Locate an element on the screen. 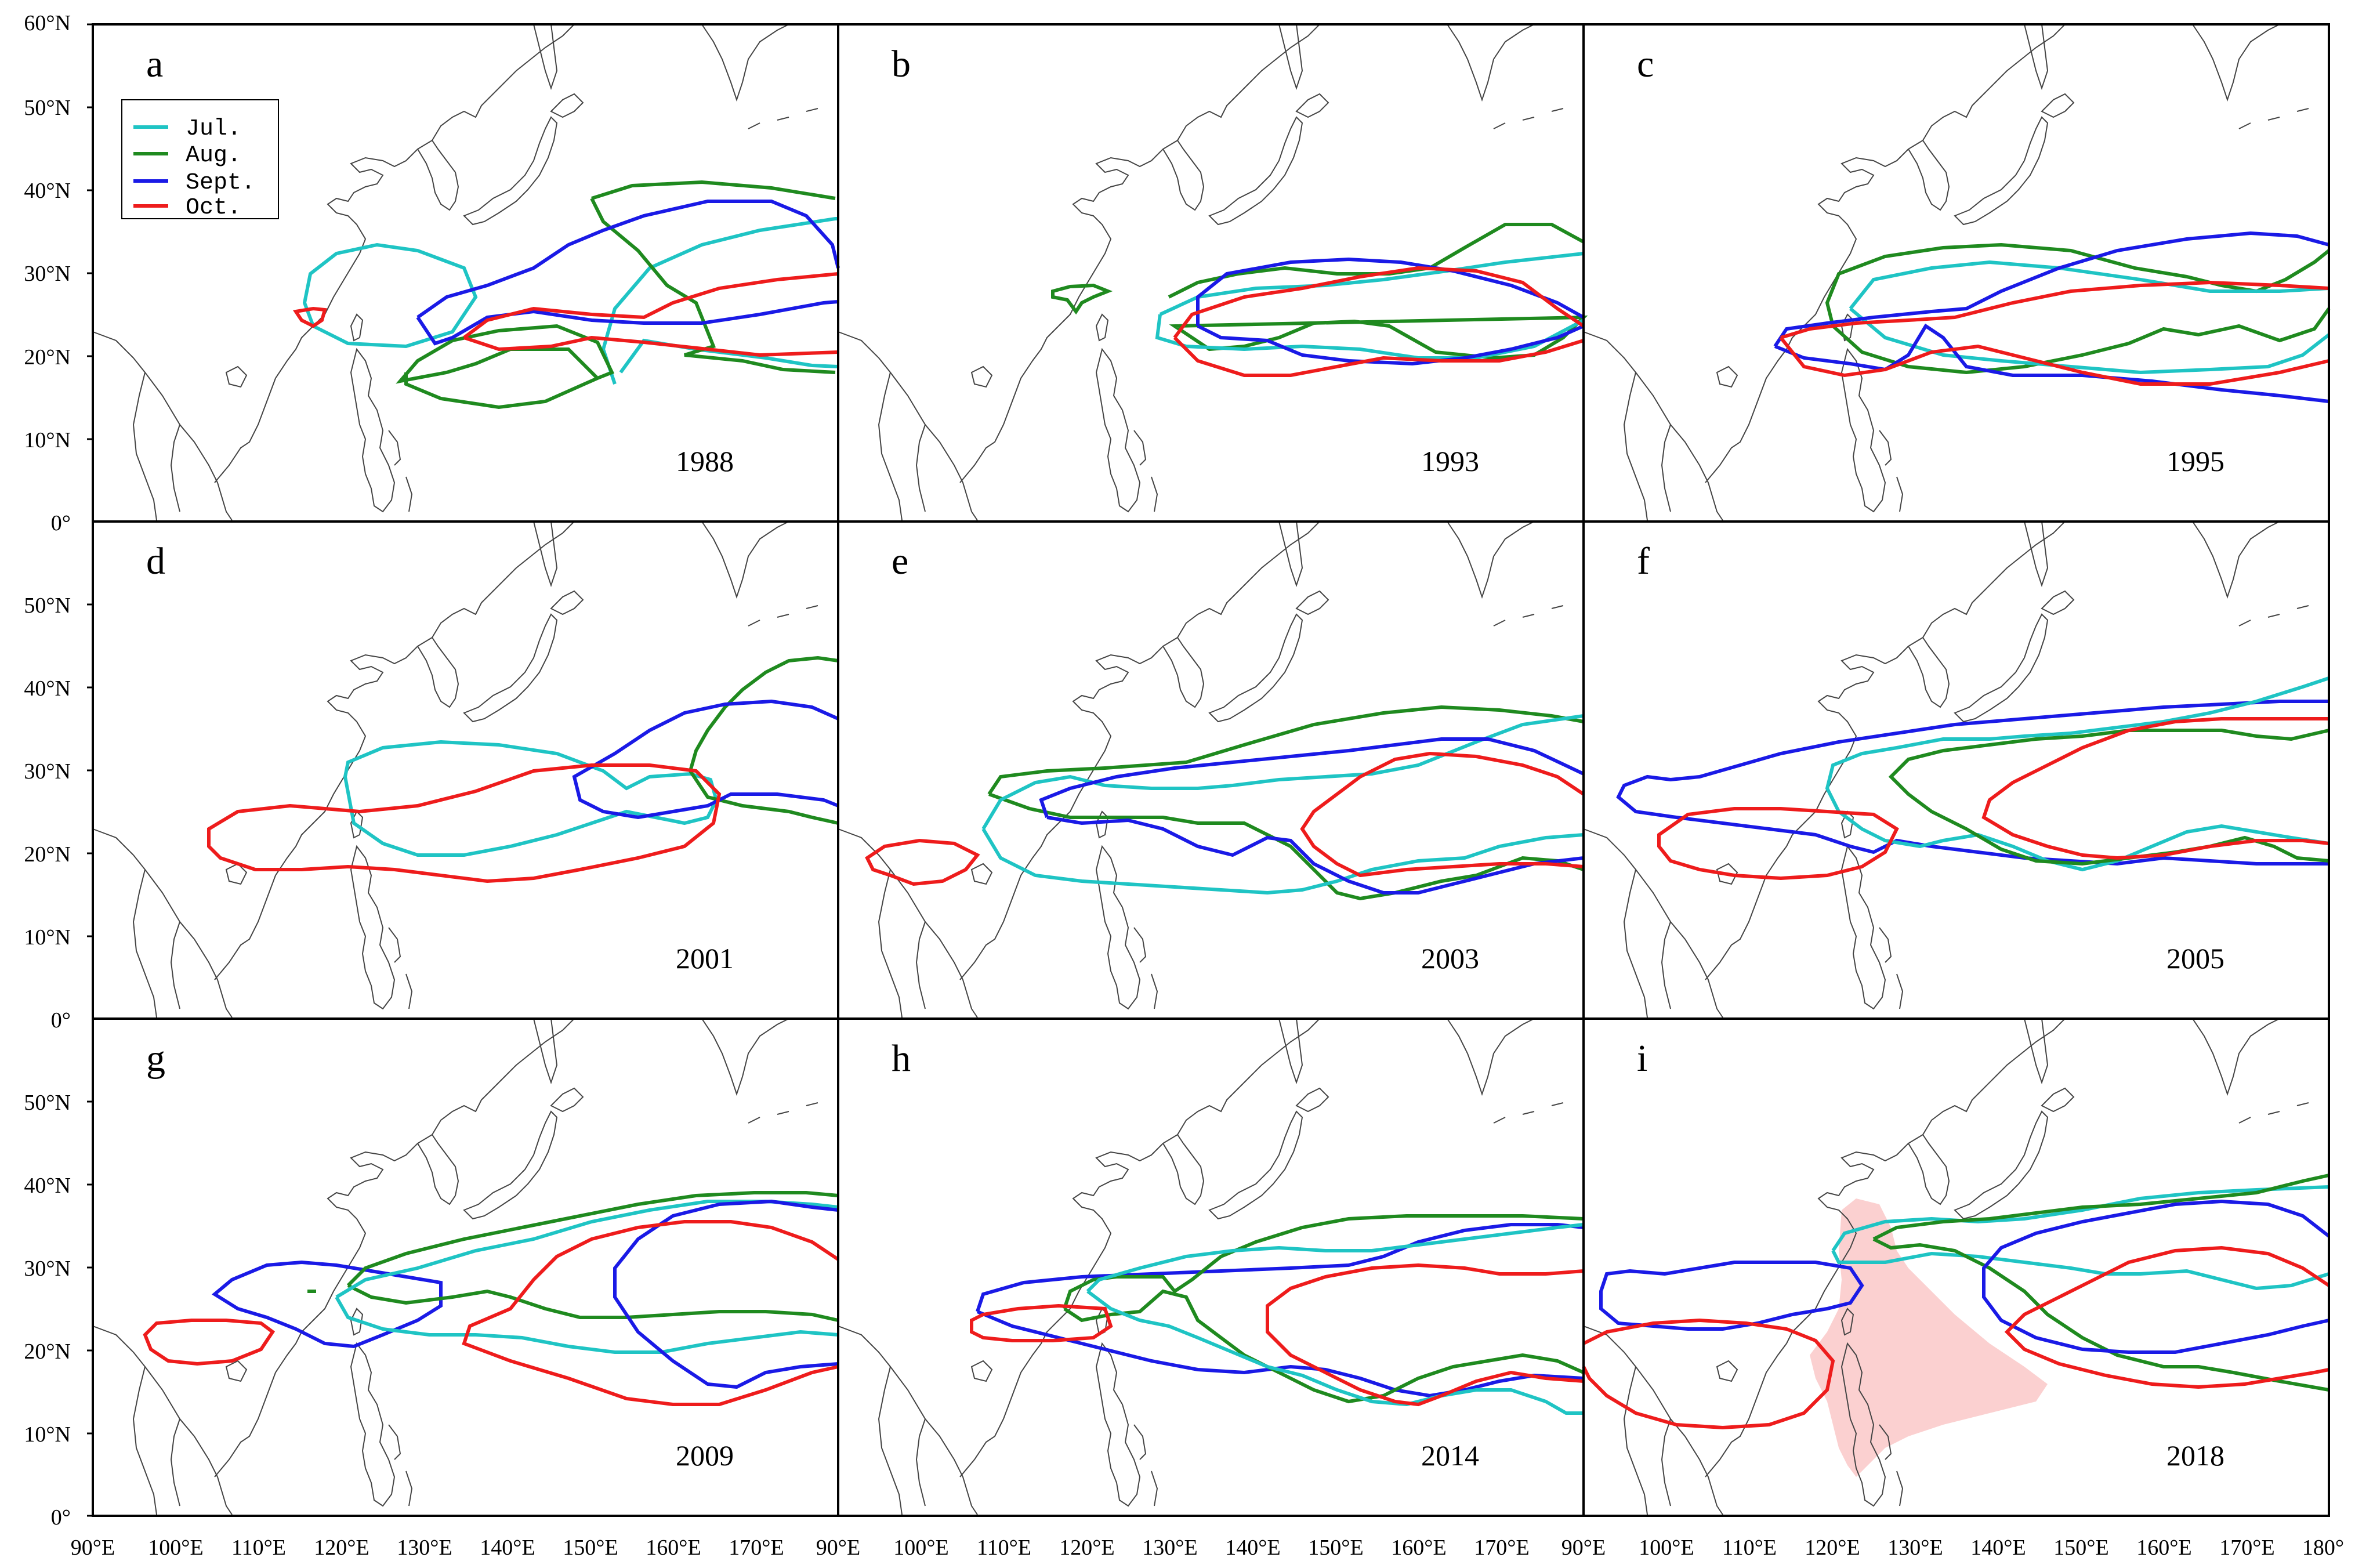 Image resolution: width=2355 pixels, height=1568 pixels. panel-letter: h is located at coordinates (902, 1058).